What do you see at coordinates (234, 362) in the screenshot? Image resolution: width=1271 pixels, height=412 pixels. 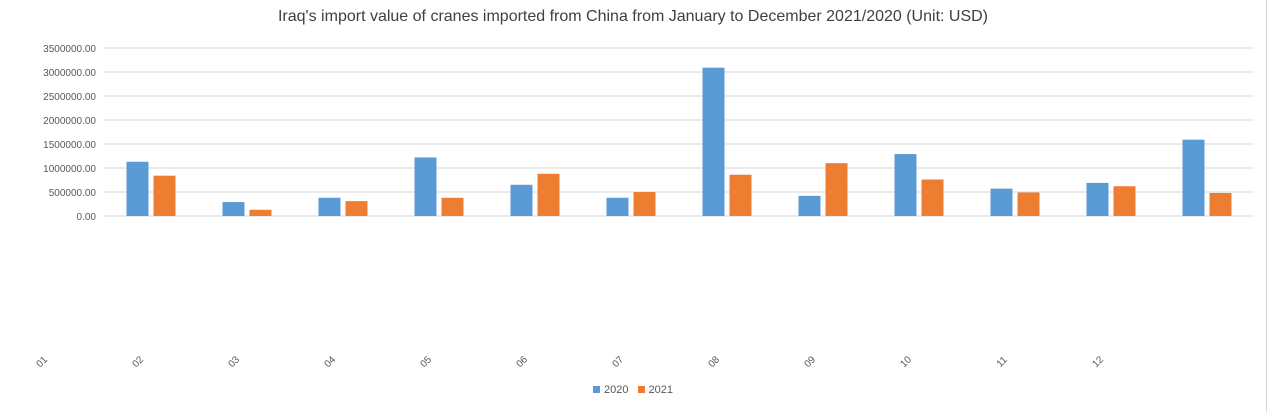 I see `x-tick-label: 03` at bounding box center [234, 362].